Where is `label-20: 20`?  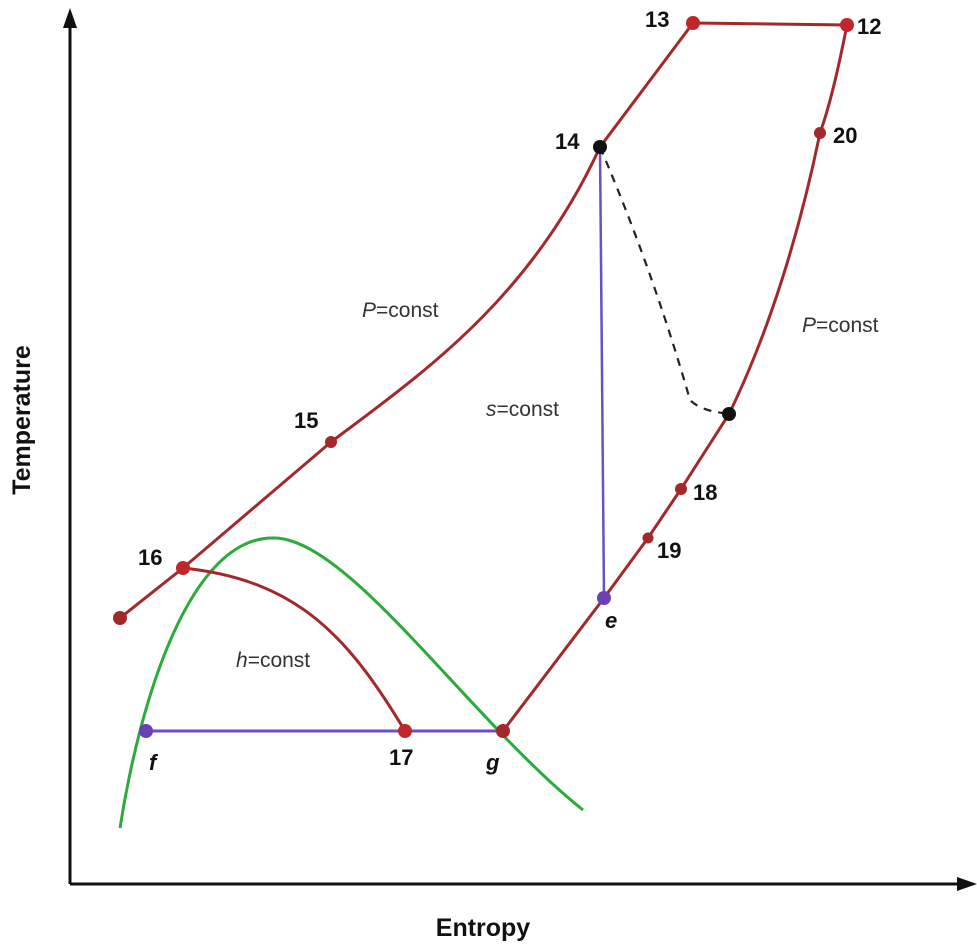
label-20: 20 is located at coordinates (845, 135).